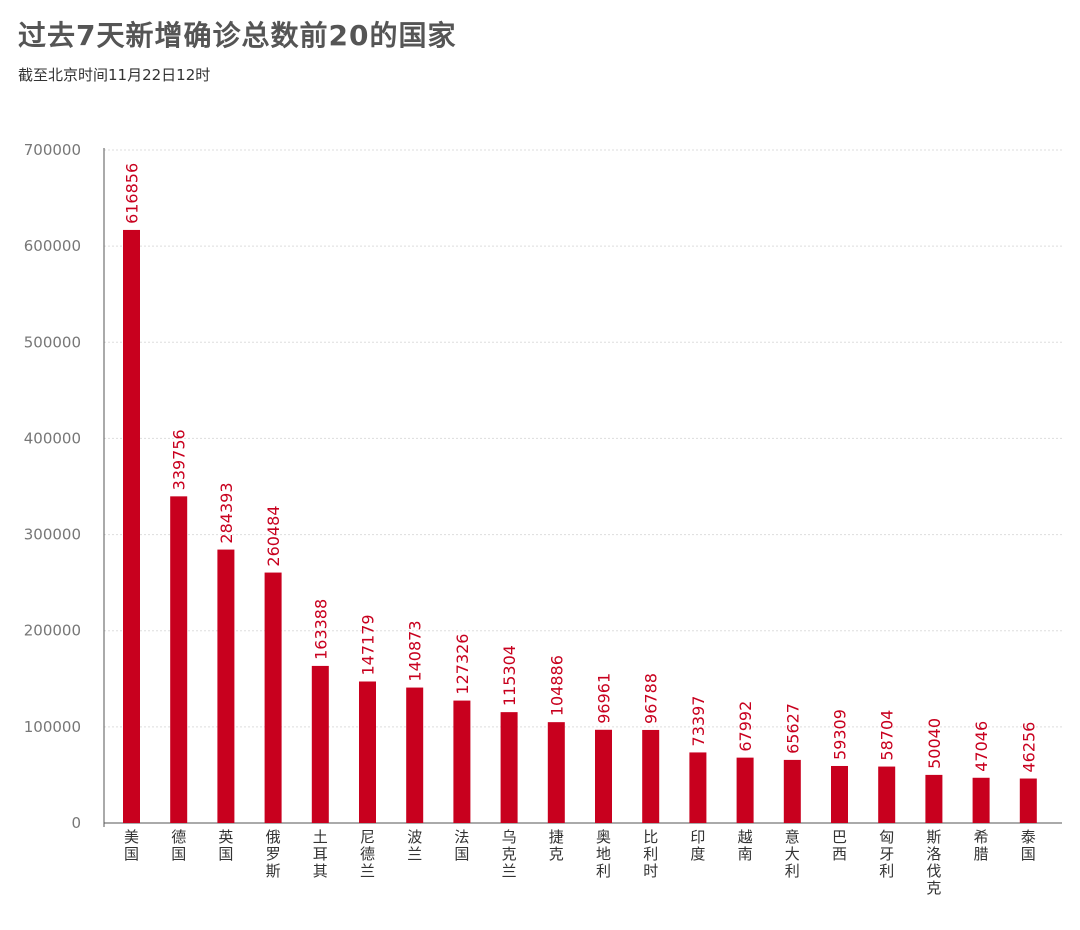 Image resolution: width=1080 pixels, height=930 pixels. What do you see at coordinates (52, 535) in the screenshot?
I see `y-tick-label: 300000` at bounding box center [52, 535].